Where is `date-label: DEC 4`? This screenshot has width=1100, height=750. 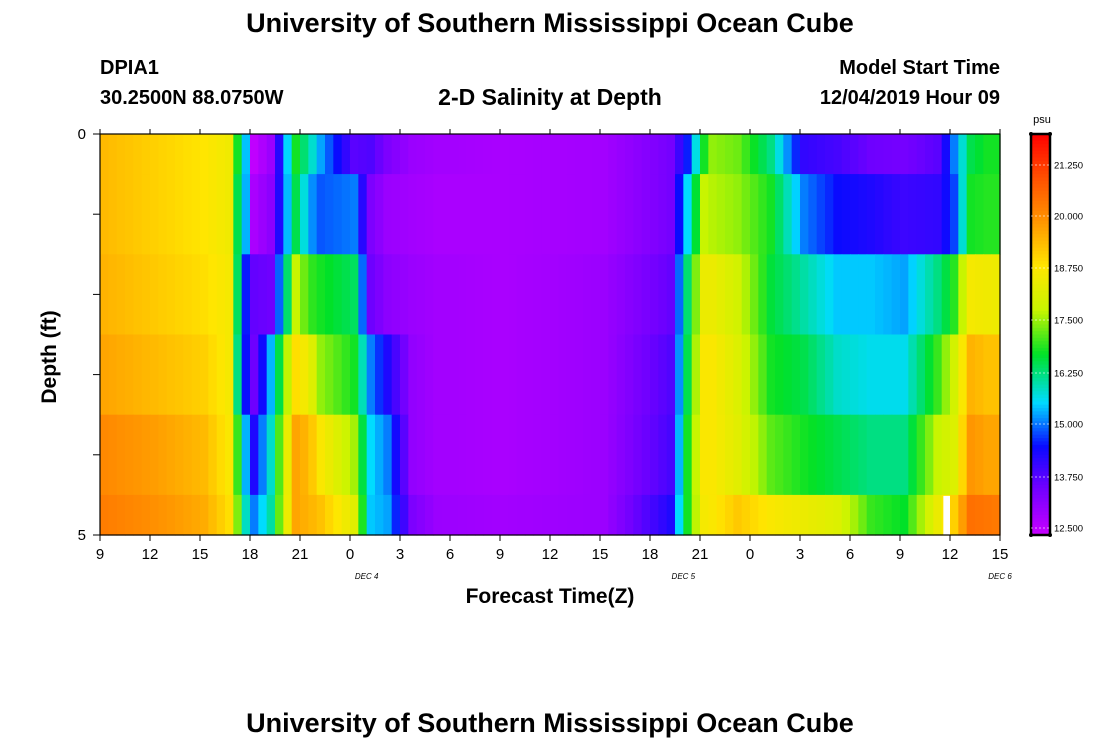 date-label: DEC 4 is located at coordinates (367, 576).